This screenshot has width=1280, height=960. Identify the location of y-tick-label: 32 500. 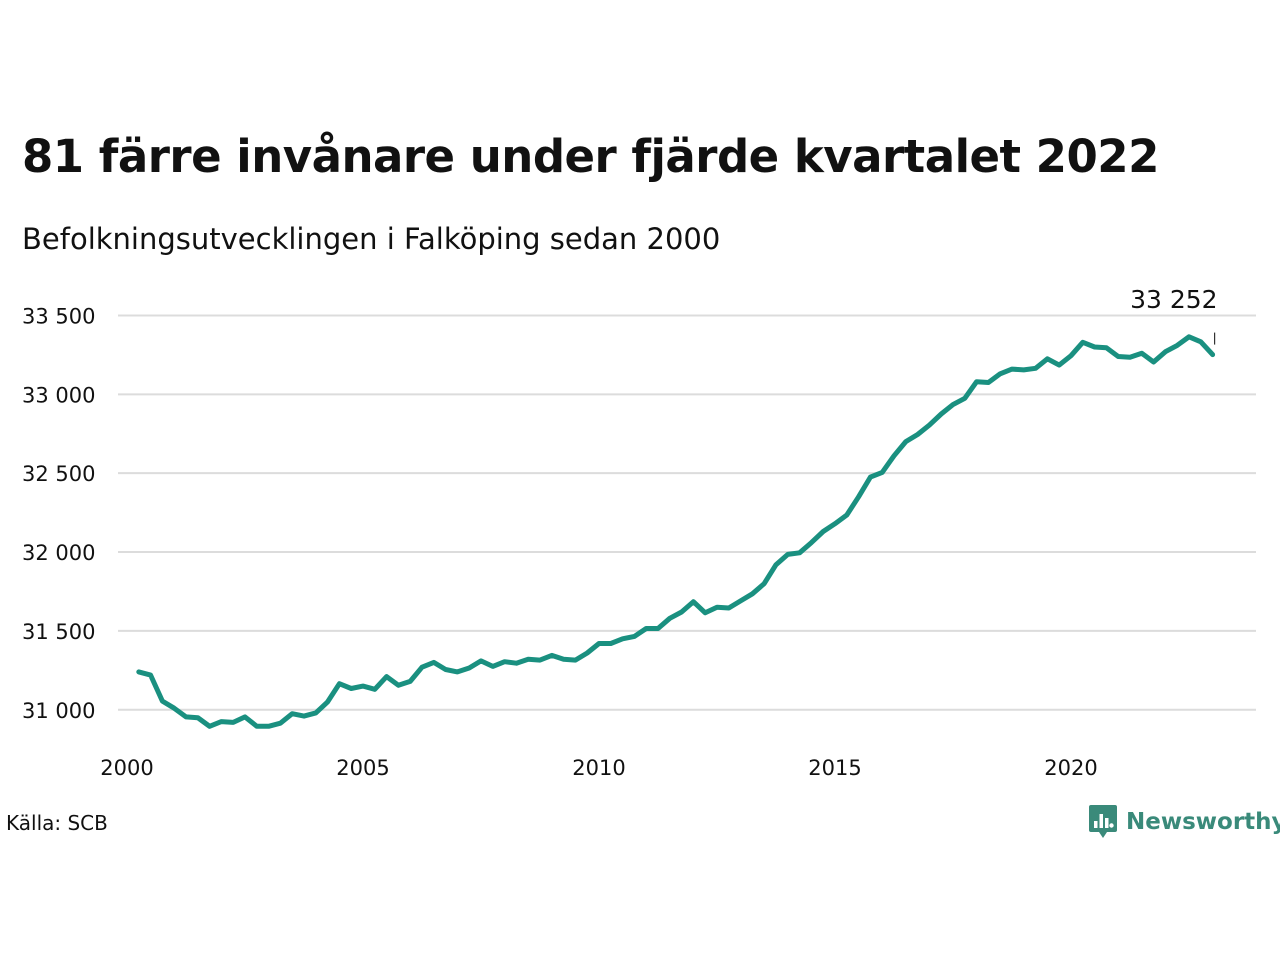
(58, 474).